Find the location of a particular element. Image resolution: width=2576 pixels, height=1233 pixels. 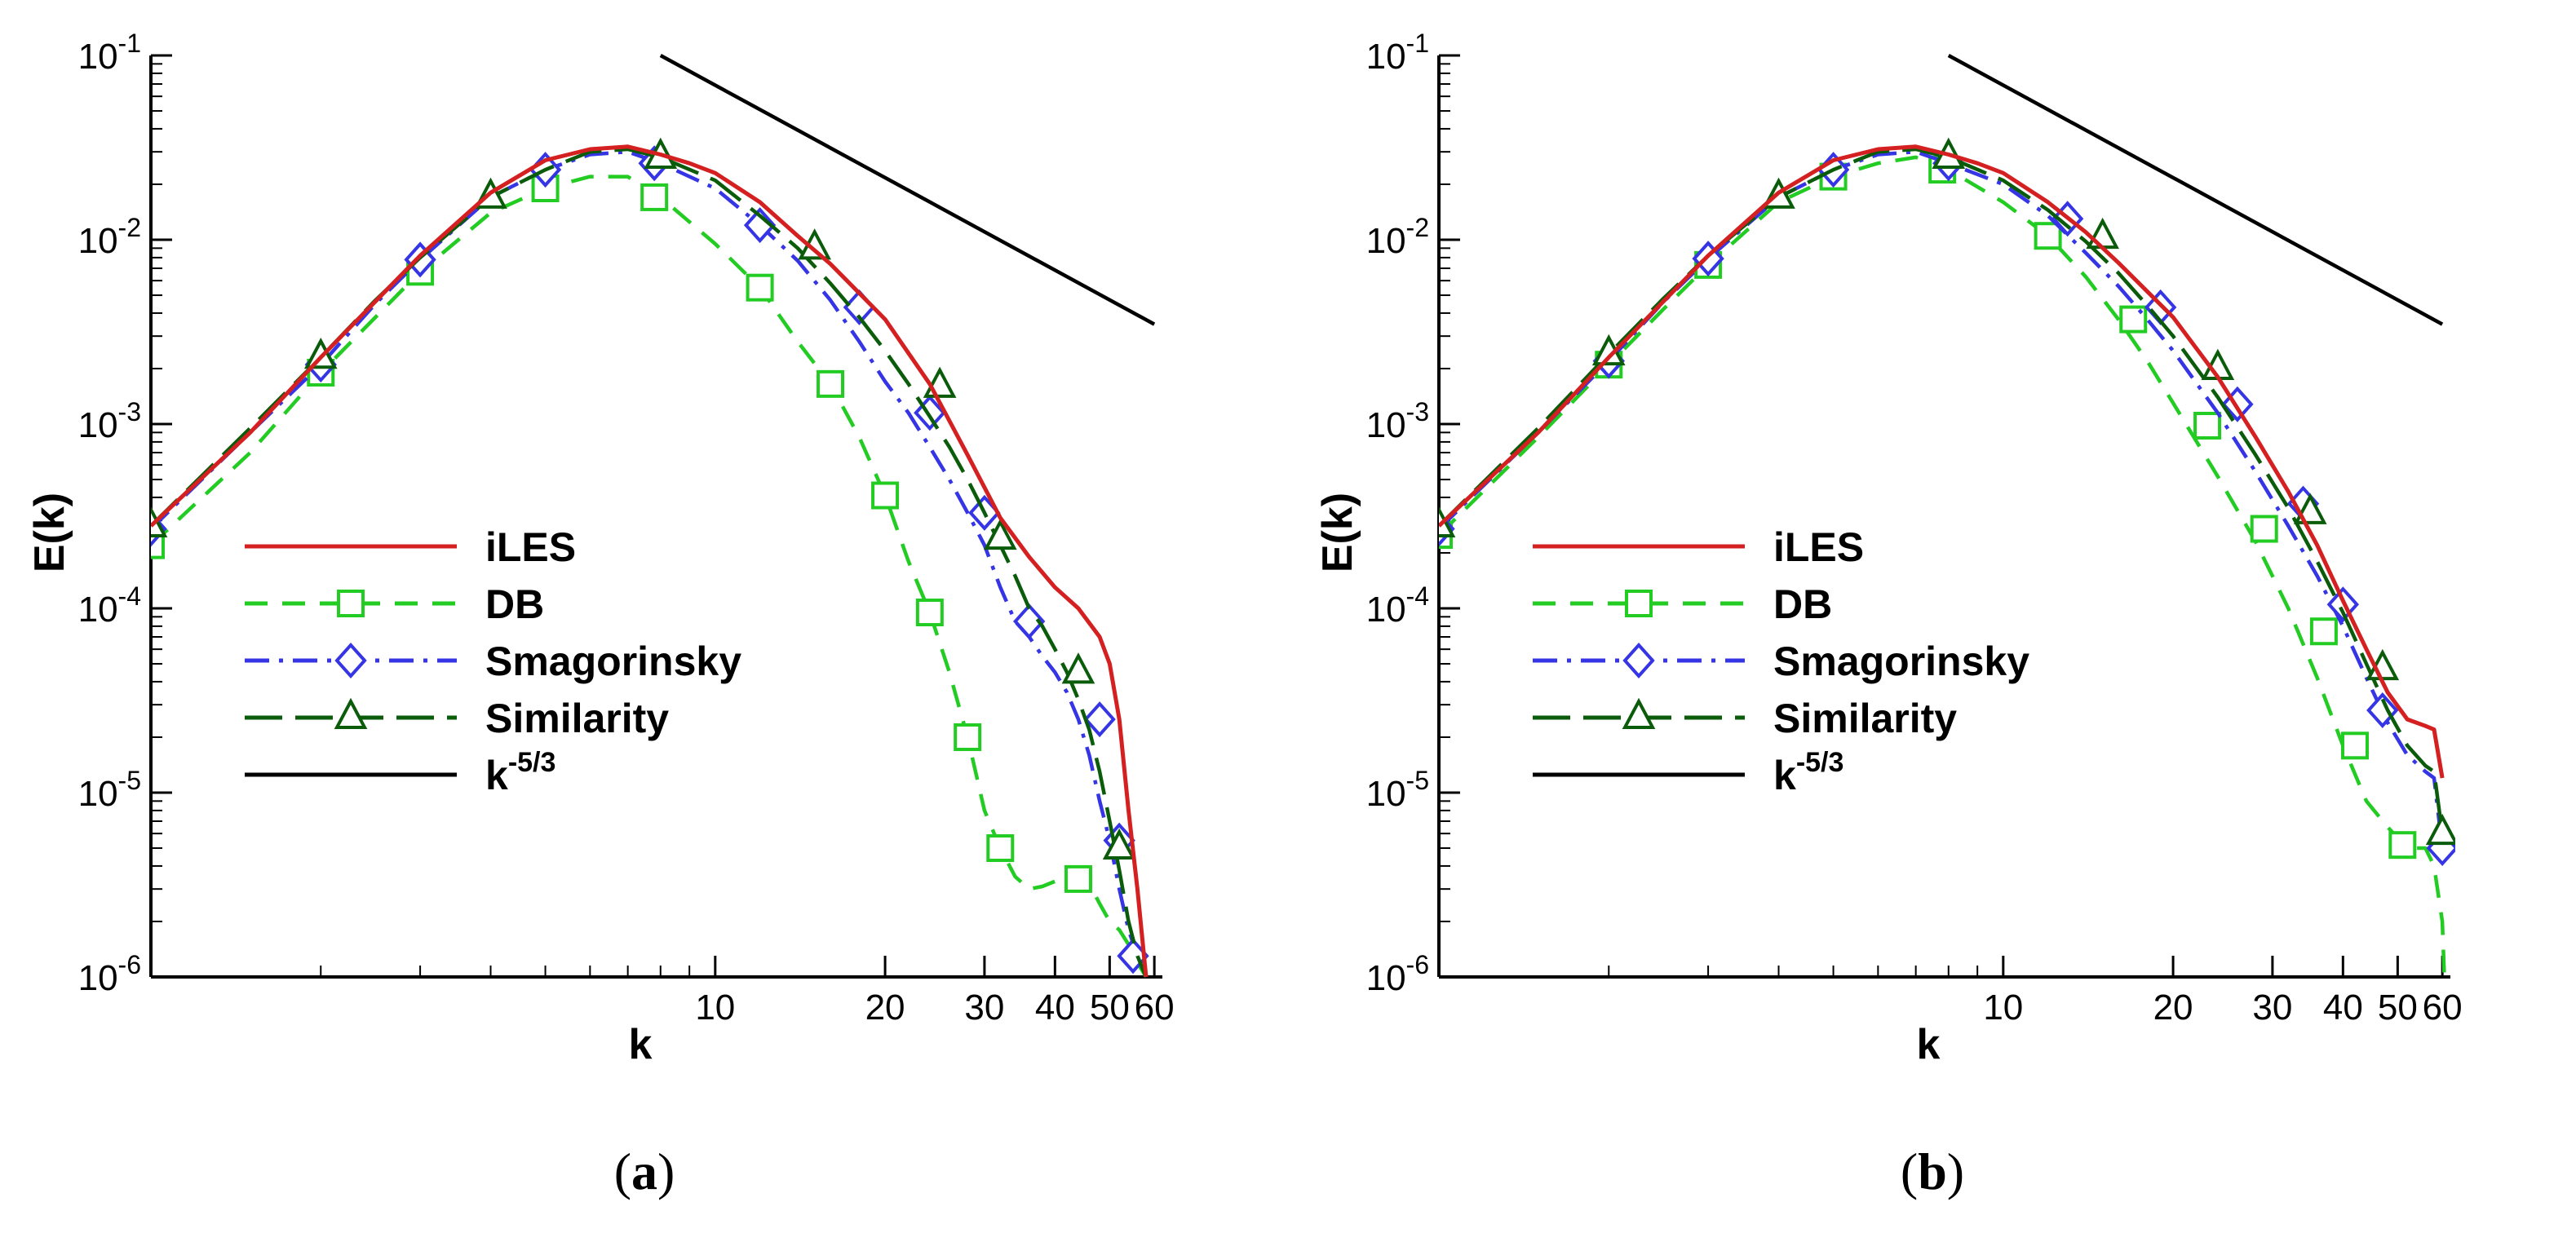

y-tick-label: 10⁻⁶ is located at coordinates (1397, 974).